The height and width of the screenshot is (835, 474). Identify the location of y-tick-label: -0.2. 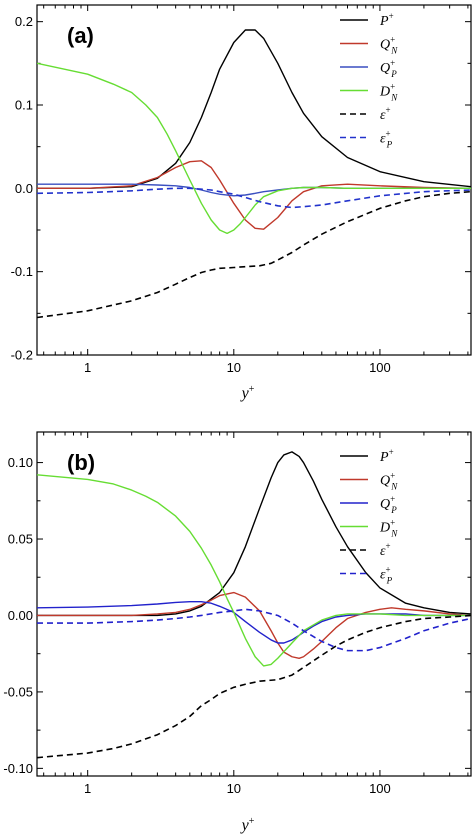
(22, 355).